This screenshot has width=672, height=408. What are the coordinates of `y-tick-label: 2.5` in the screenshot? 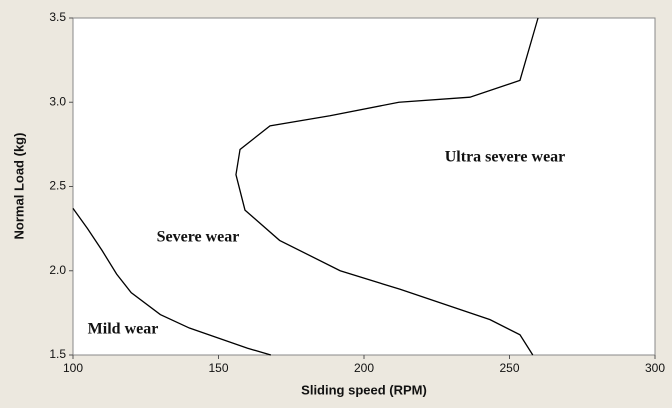 It's located at (57, 186).